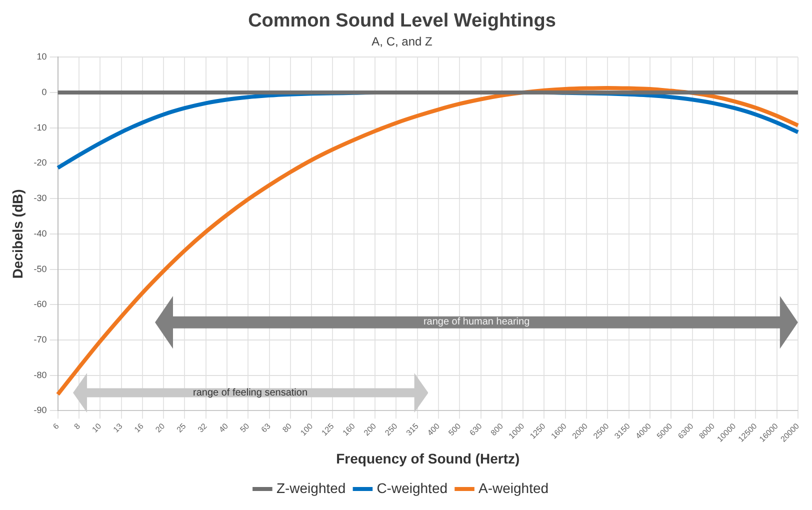 The height and width of the screenshot is (510, 812). Describe the element at coordinates (497, 429) in the screenshot. I see `x-tick-label: 800` at that location.